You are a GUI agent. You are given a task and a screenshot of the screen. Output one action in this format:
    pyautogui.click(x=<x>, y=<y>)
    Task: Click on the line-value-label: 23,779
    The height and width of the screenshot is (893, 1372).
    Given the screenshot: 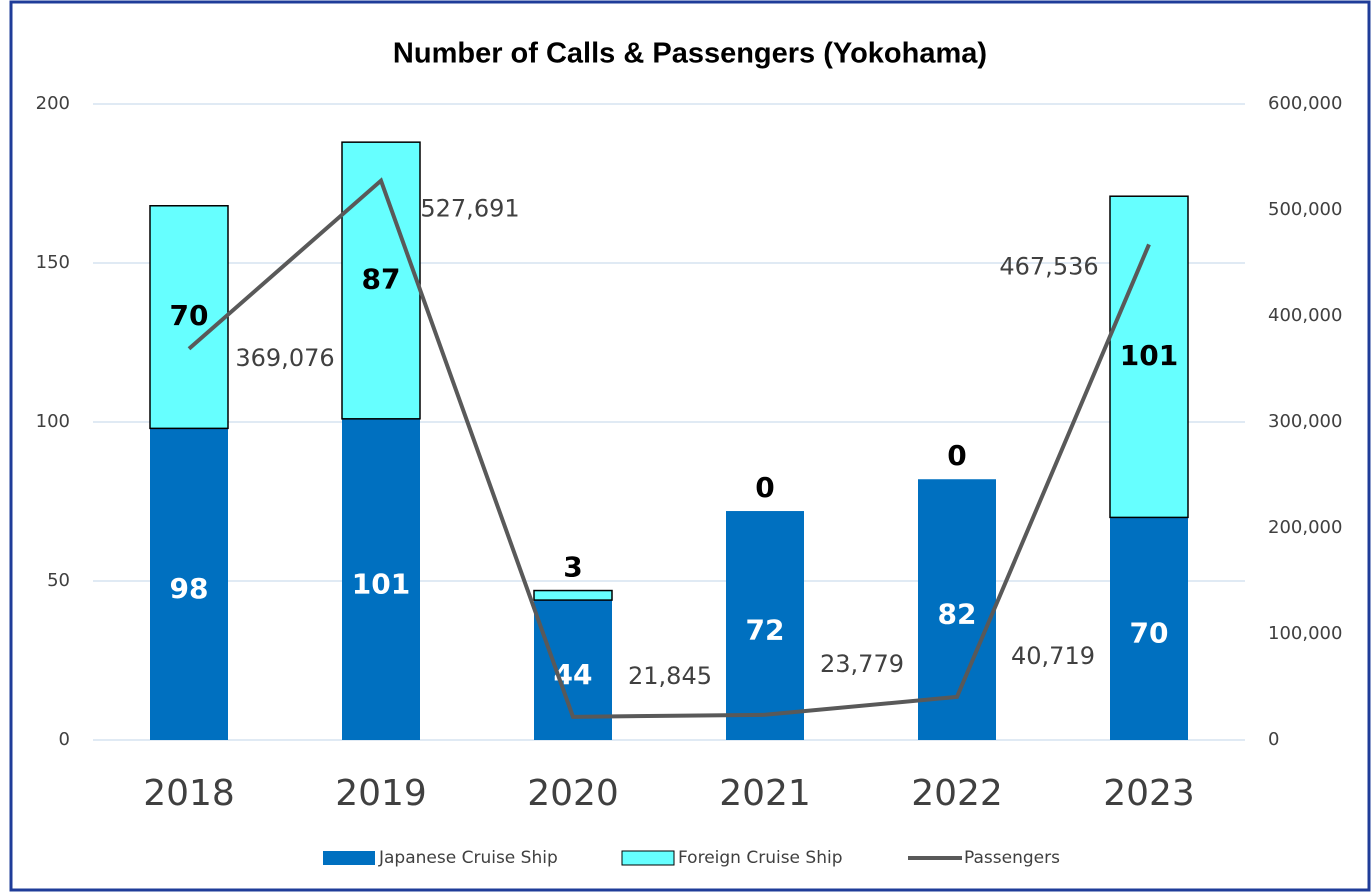 What is the action you would take?
    pyautogui.click(x=862, y=664)
    